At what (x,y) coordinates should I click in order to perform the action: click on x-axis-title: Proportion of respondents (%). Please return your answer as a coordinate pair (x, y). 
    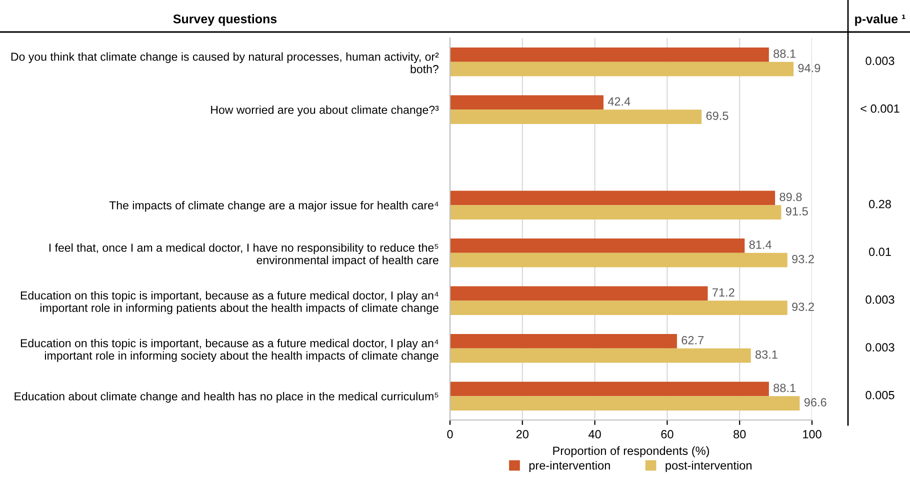
    Looking at the image, I should click on (631, 452).